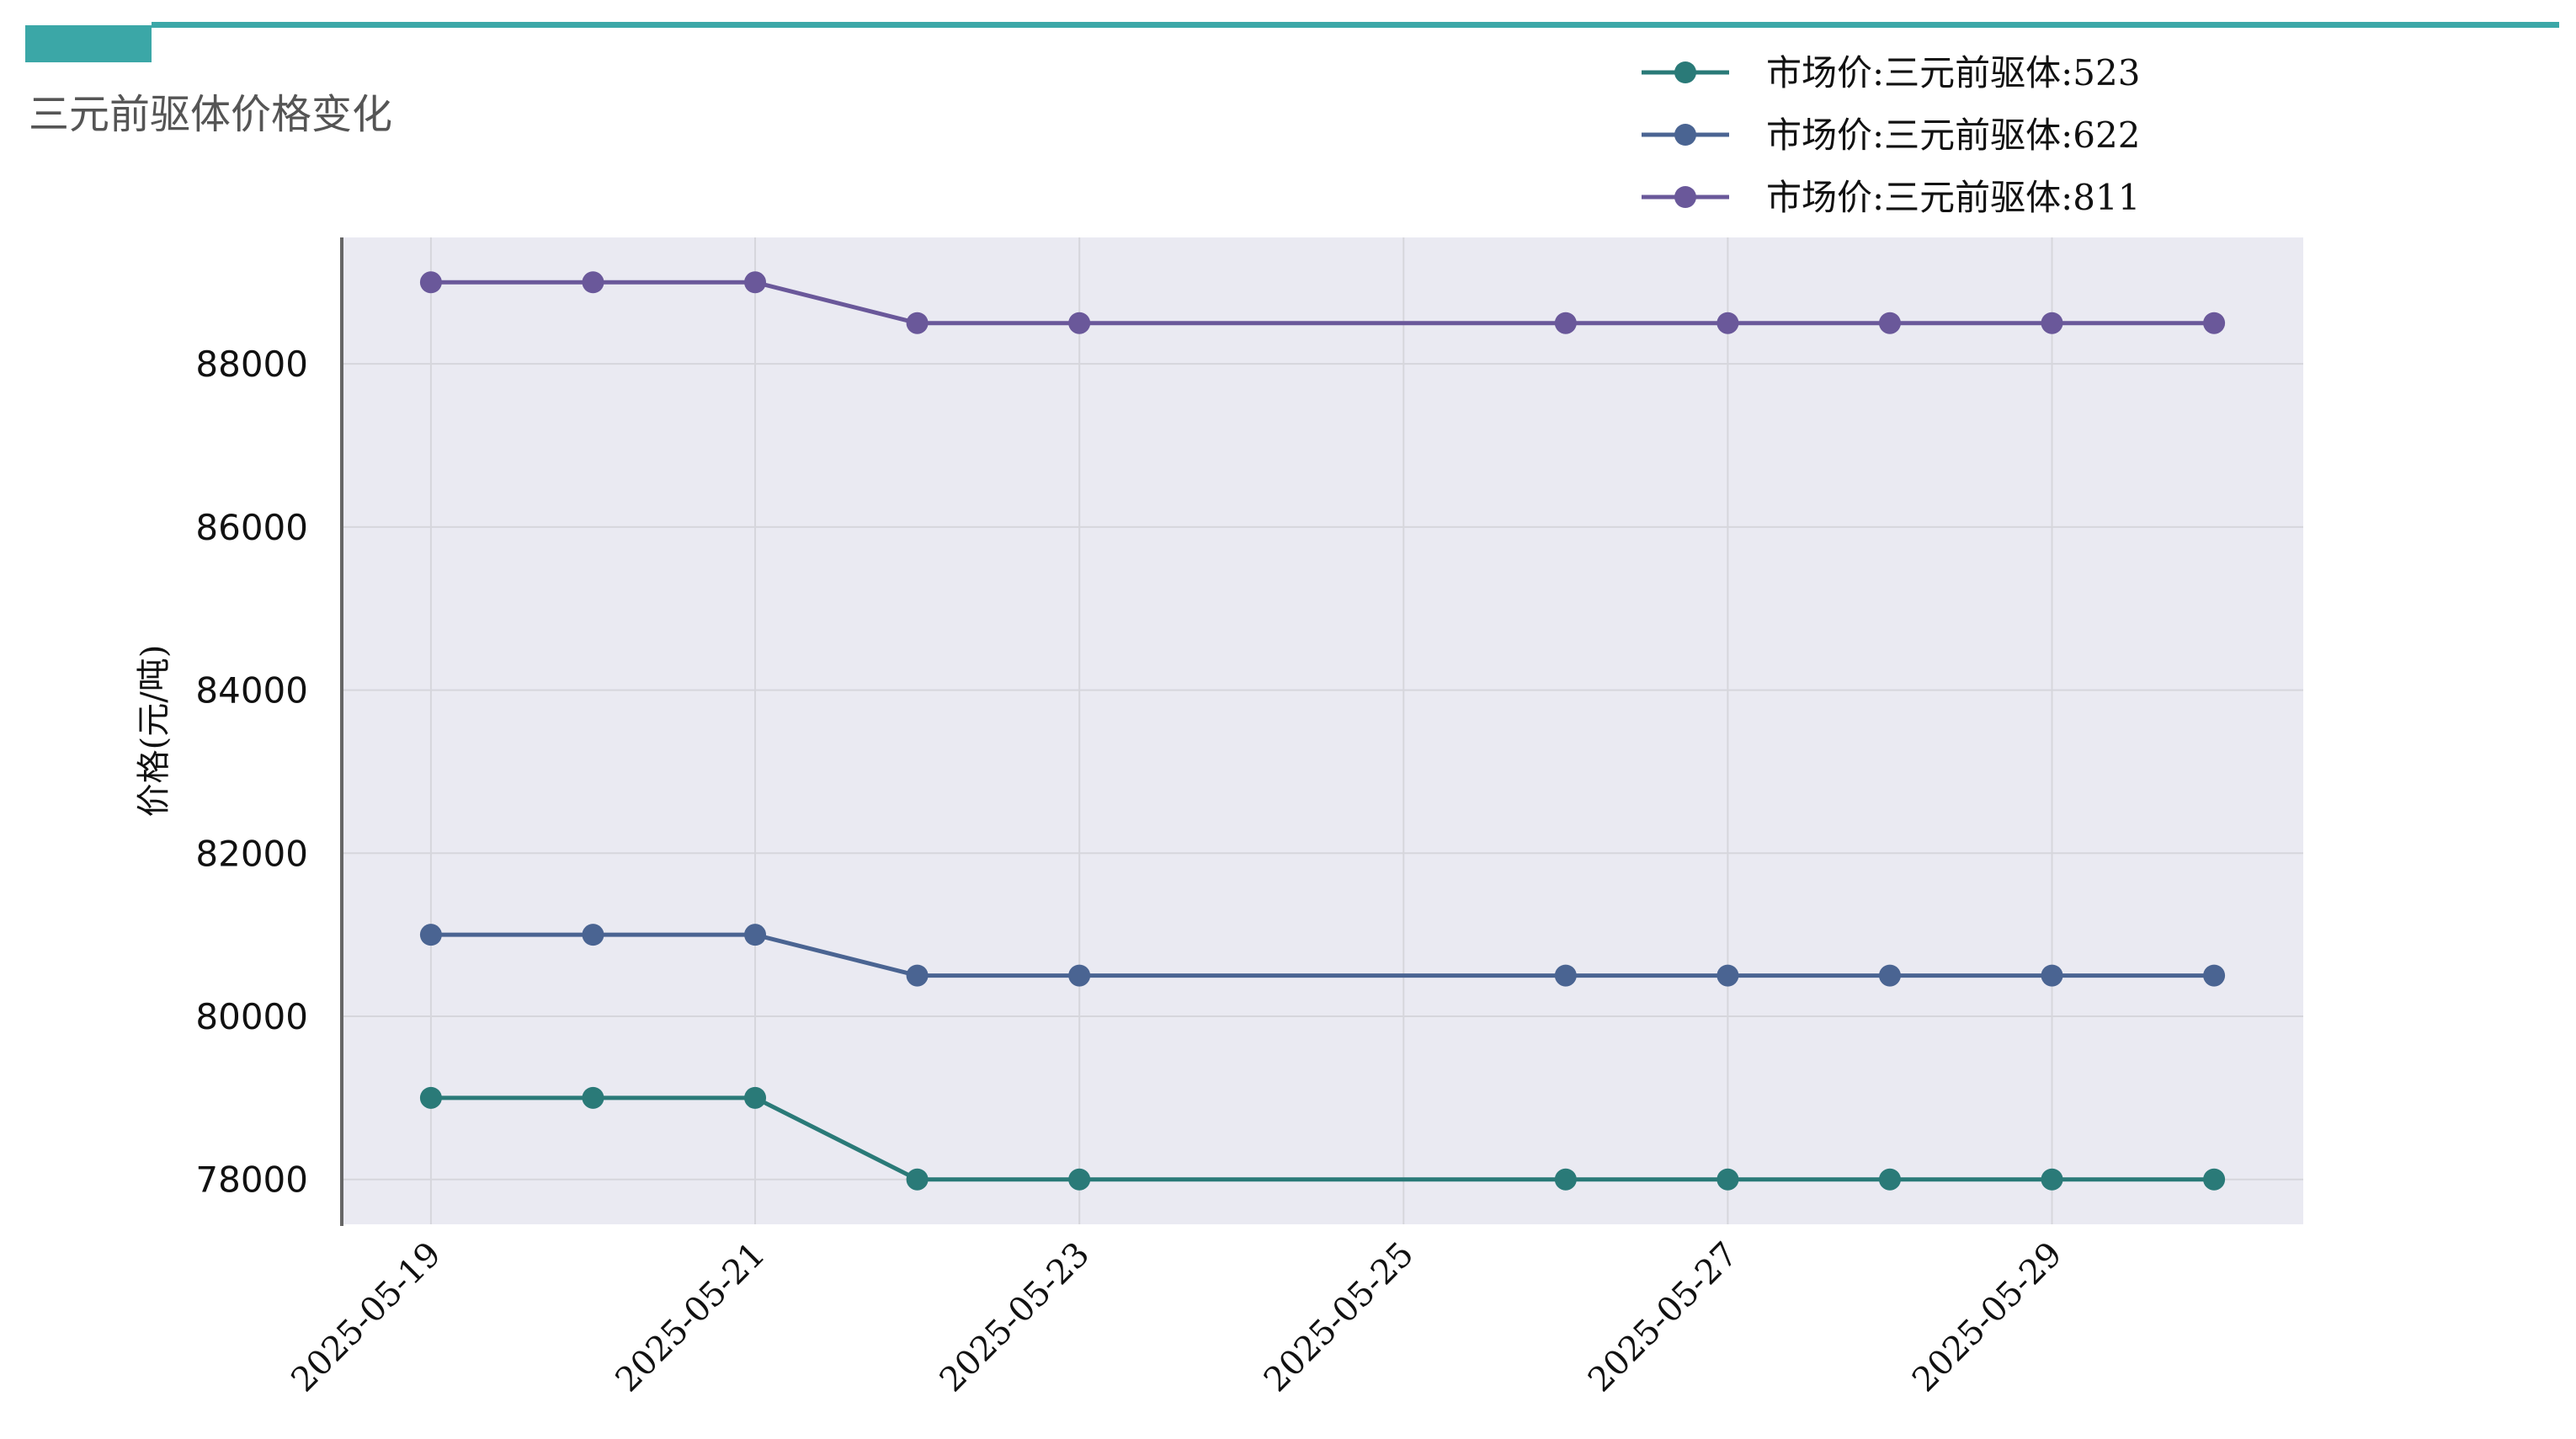 This screenshot has height=1439, width=2576. Describe the element at coordinates (1356, 25) in the screenshot. I see `header-accent-line` at that location.